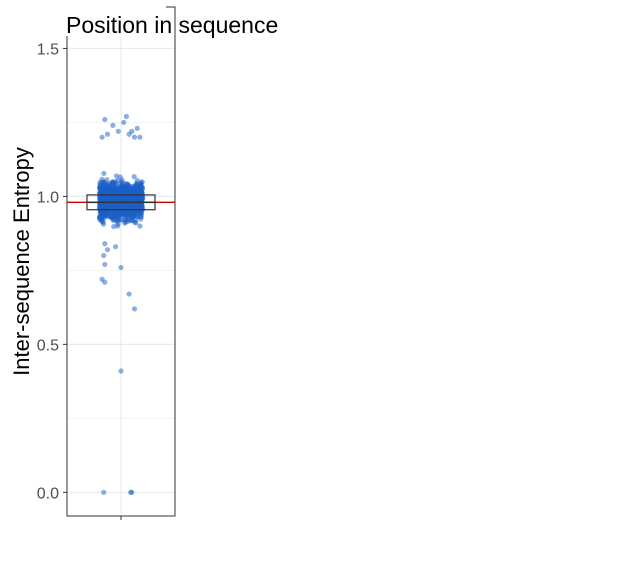 The height and width of the screenshot is (574, 622). What do you see at coordinates (172, 25) in the screenshot?
I see `chart-title: Position in sequence` at bounding box center [172, 25].